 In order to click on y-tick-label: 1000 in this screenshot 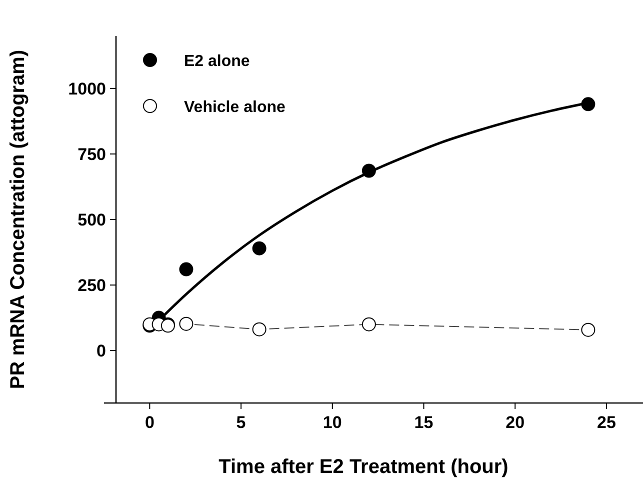, I will do `click(87, 88)`.